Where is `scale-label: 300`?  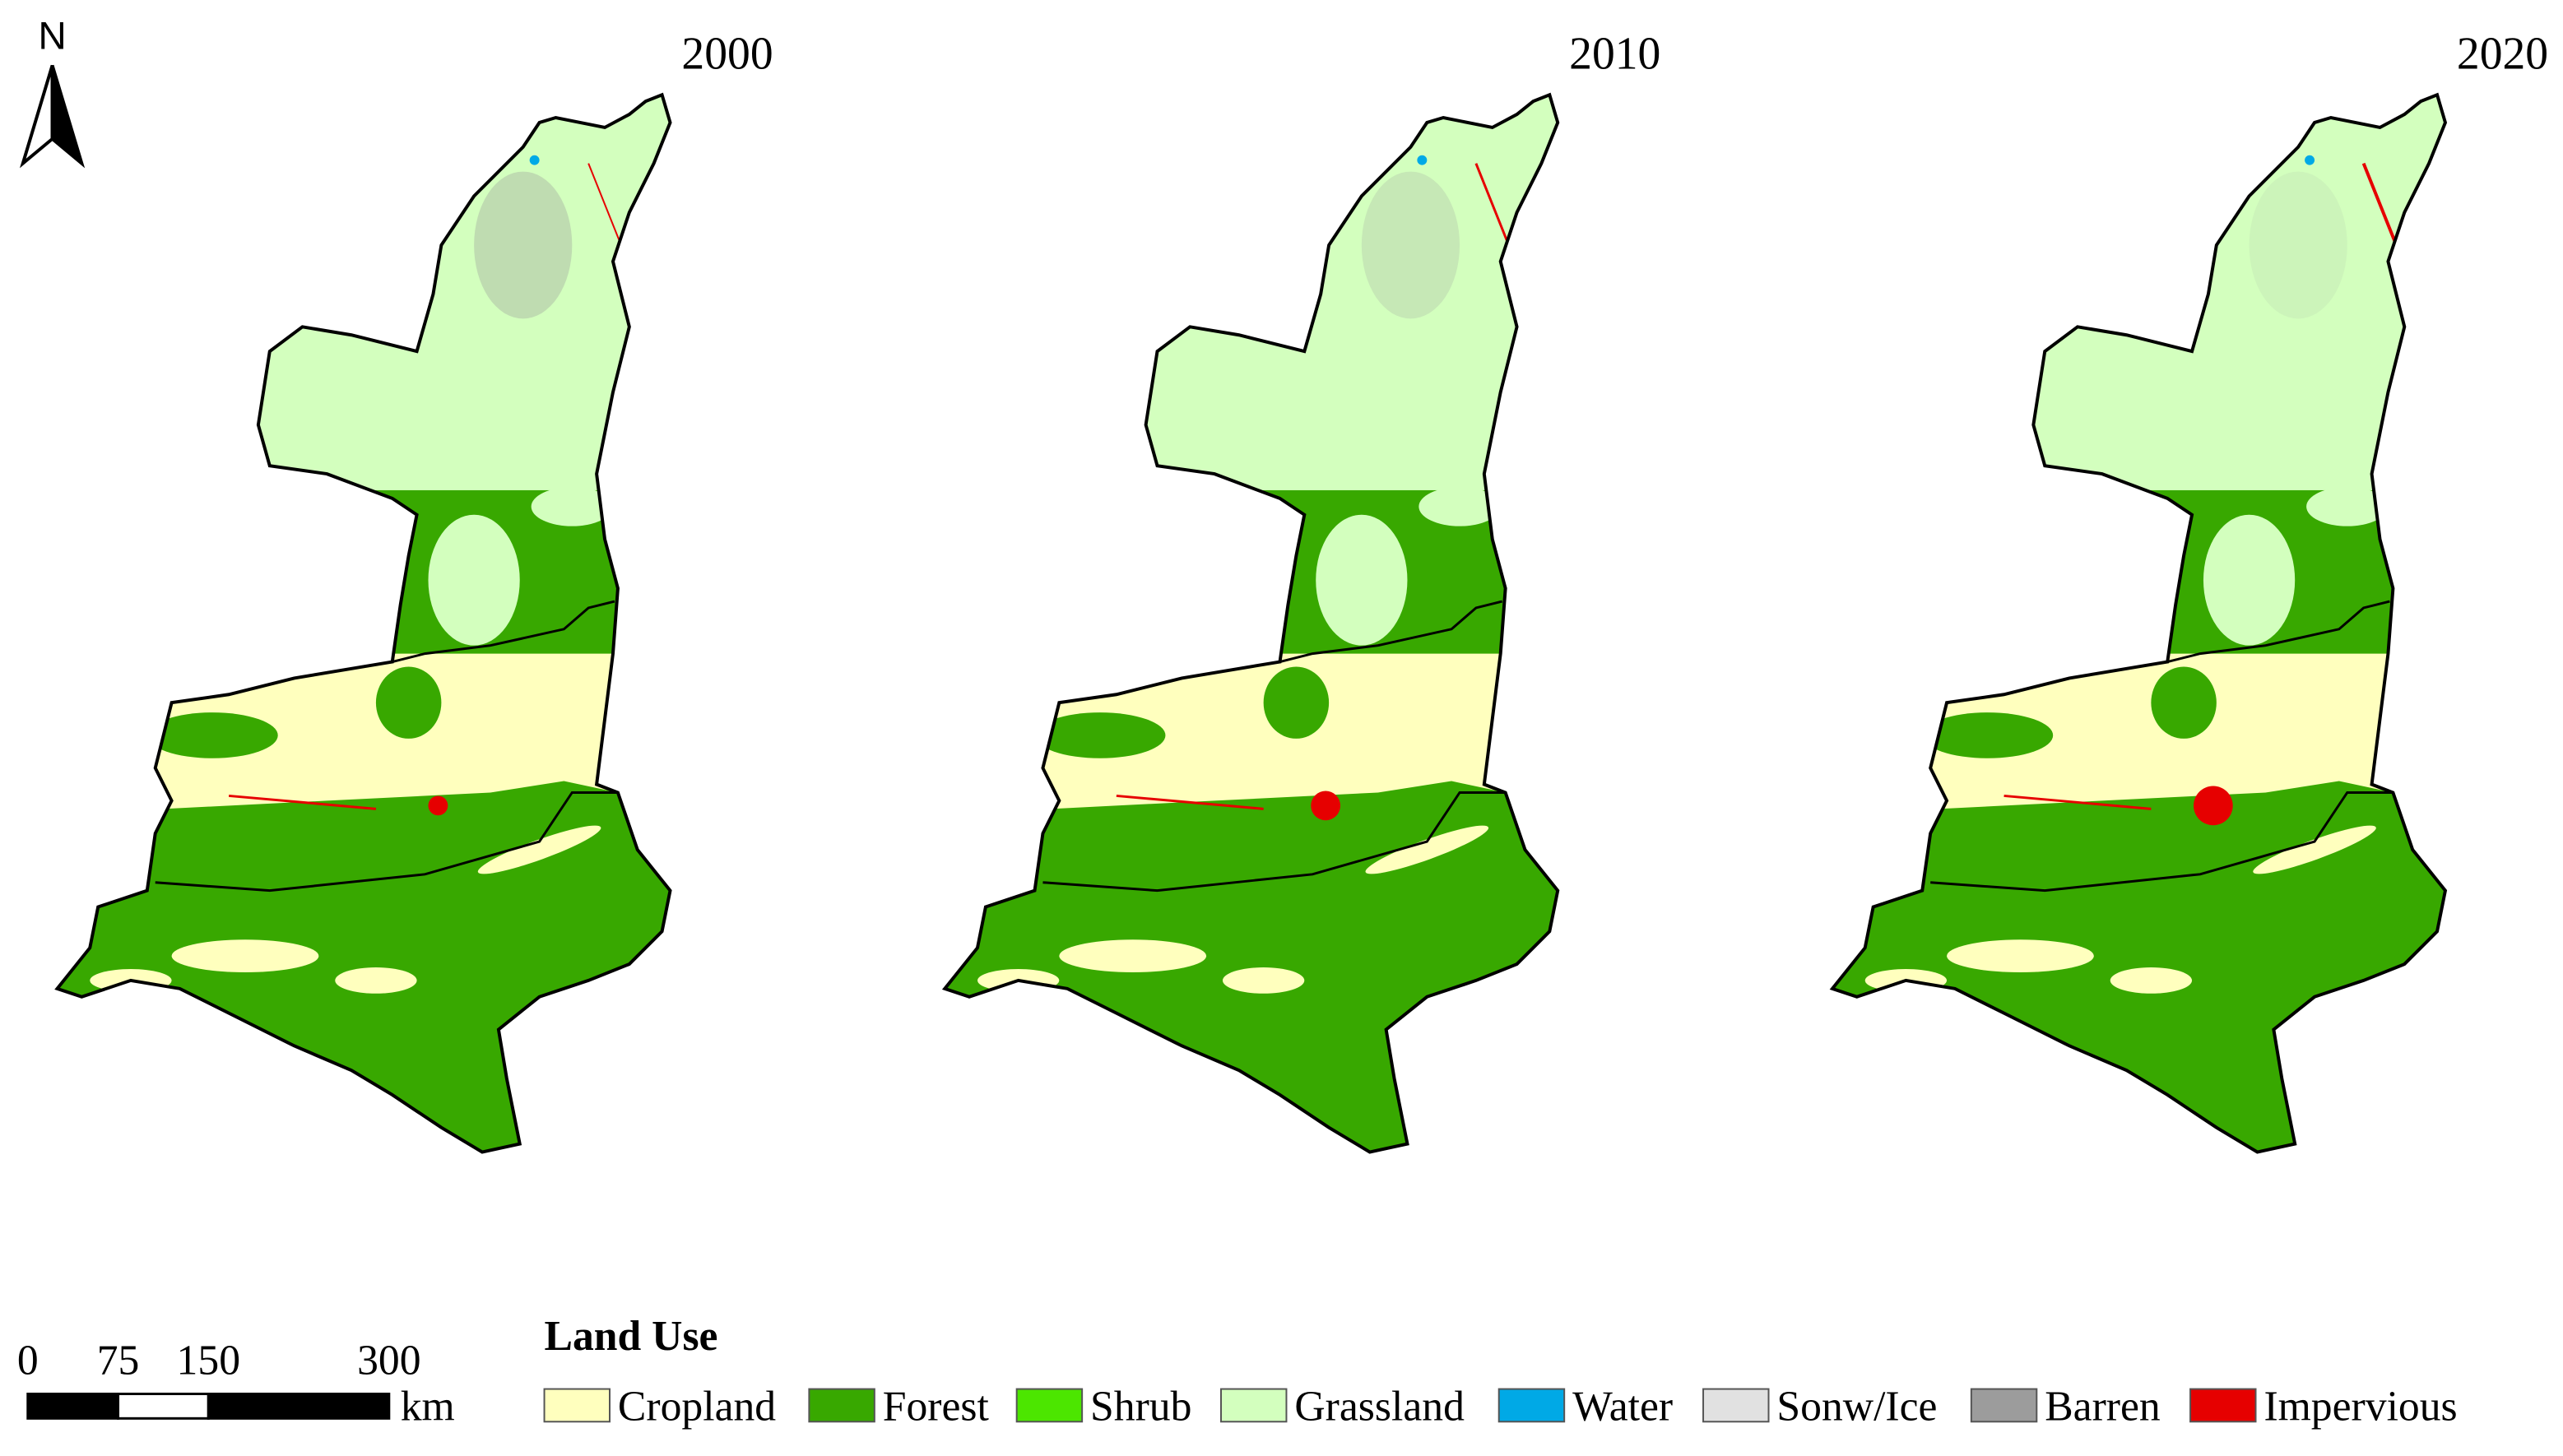
scale-label: 300 is located at coordinates (388, 1361).